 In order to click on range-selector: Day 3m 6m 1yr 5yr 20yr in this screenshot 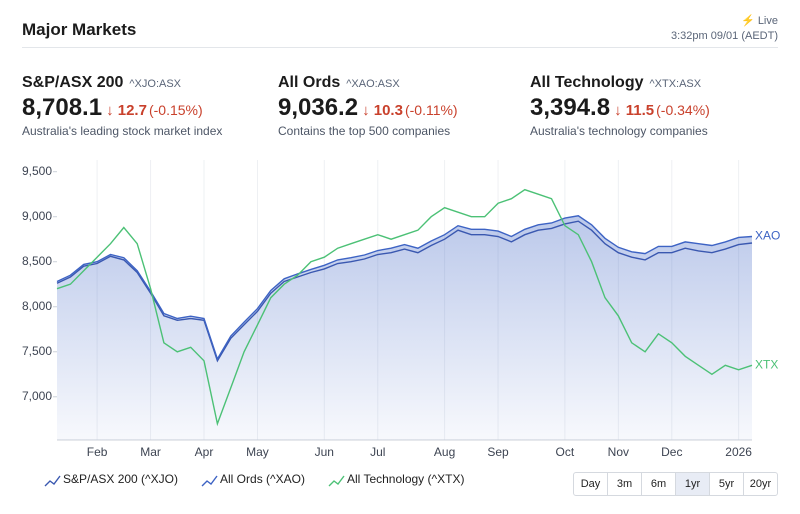, I will do `click(675, 484)`.